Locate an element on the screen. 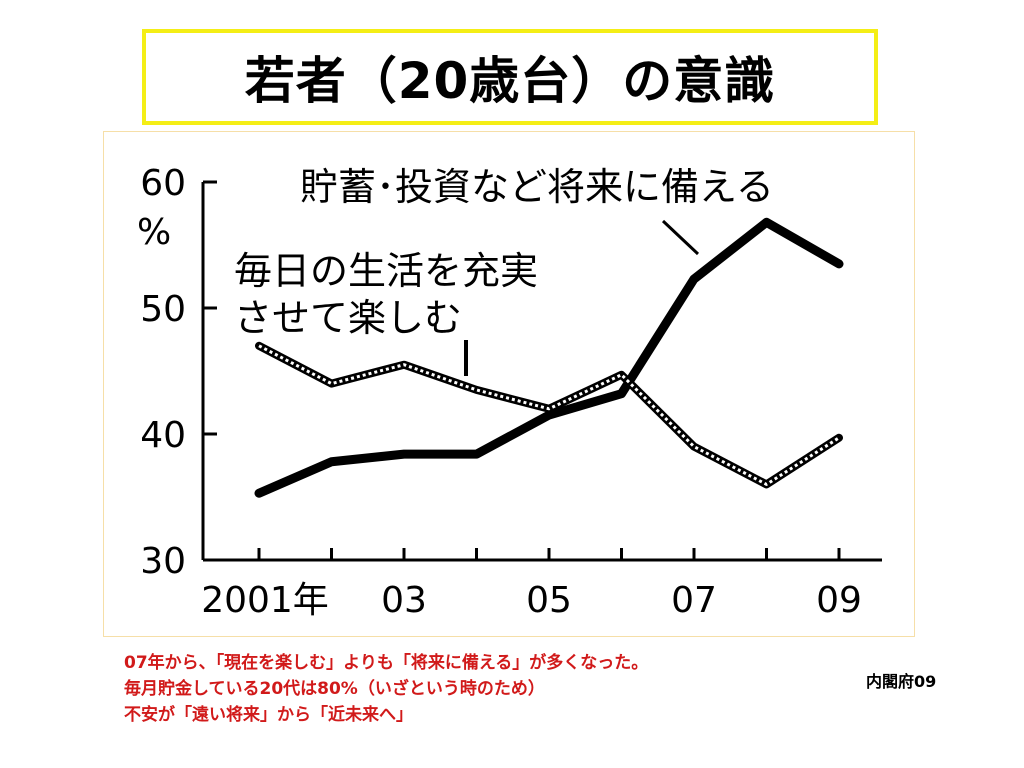 The height and width of the screenshot is (768, 1024). y-tick-label: 60 is located at coordinates (163, 183).